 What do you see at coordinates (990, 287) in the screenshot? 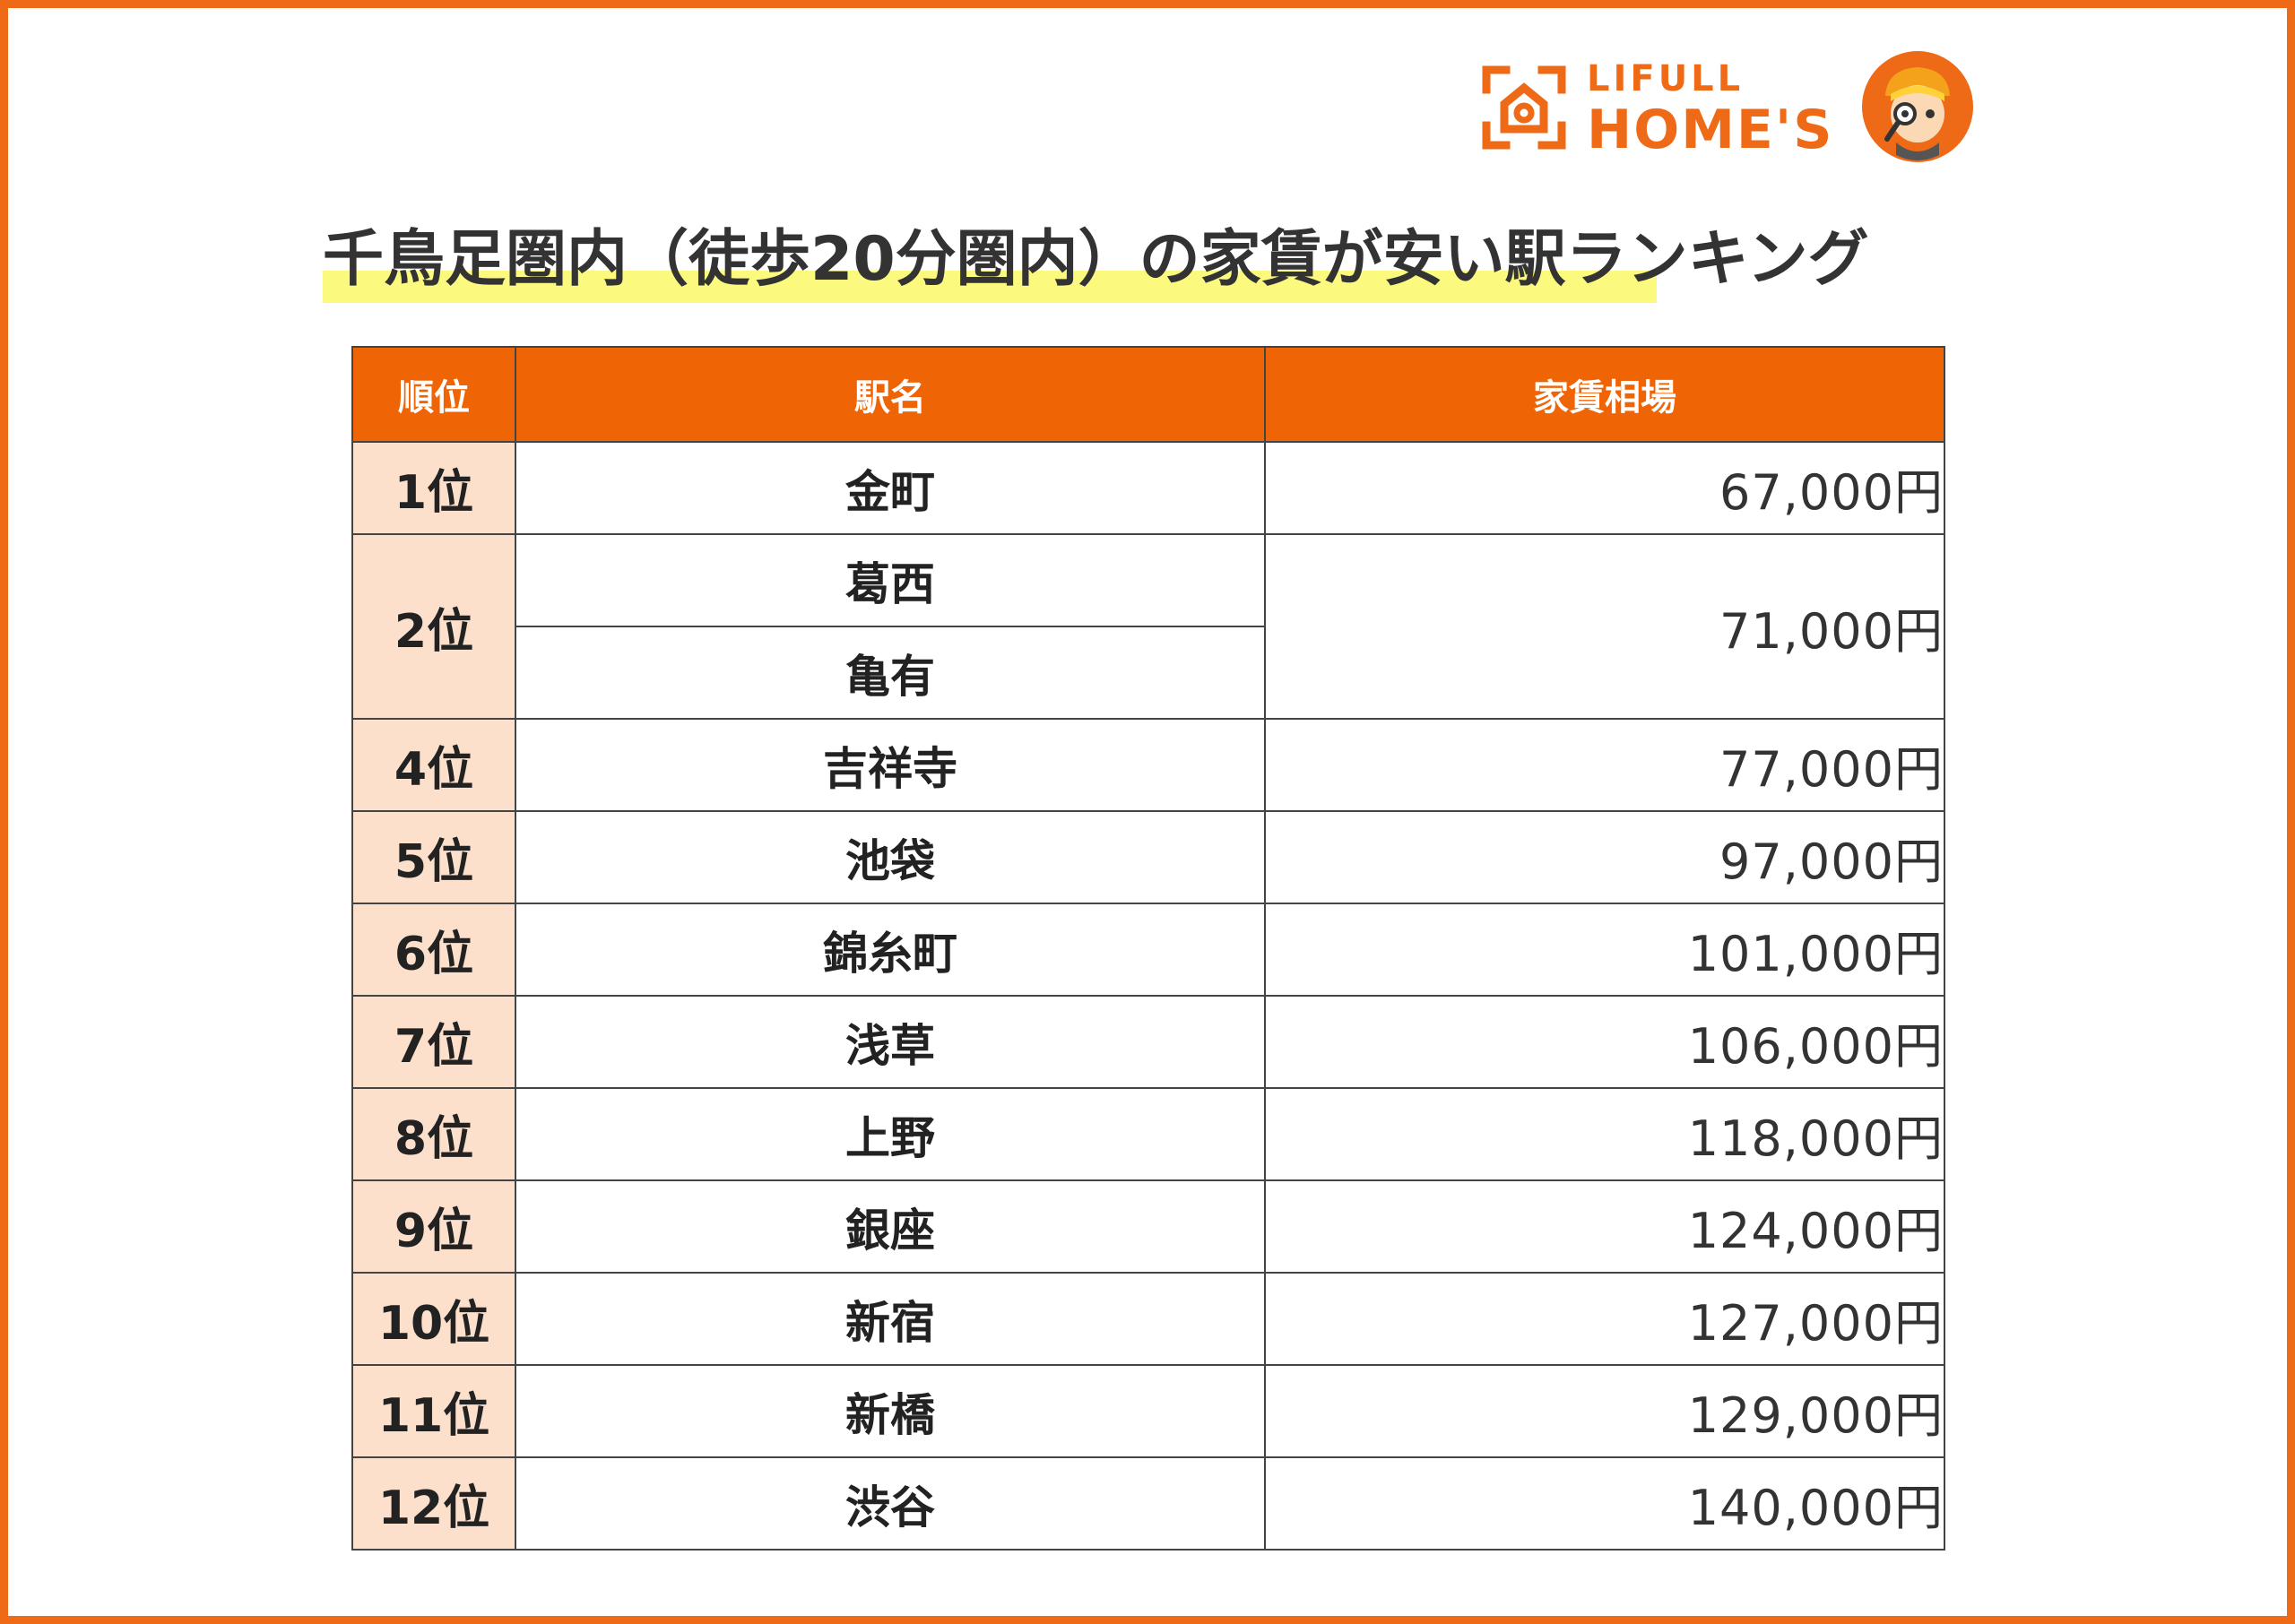
I see `title-highlight` at bounding box center [990, 287].